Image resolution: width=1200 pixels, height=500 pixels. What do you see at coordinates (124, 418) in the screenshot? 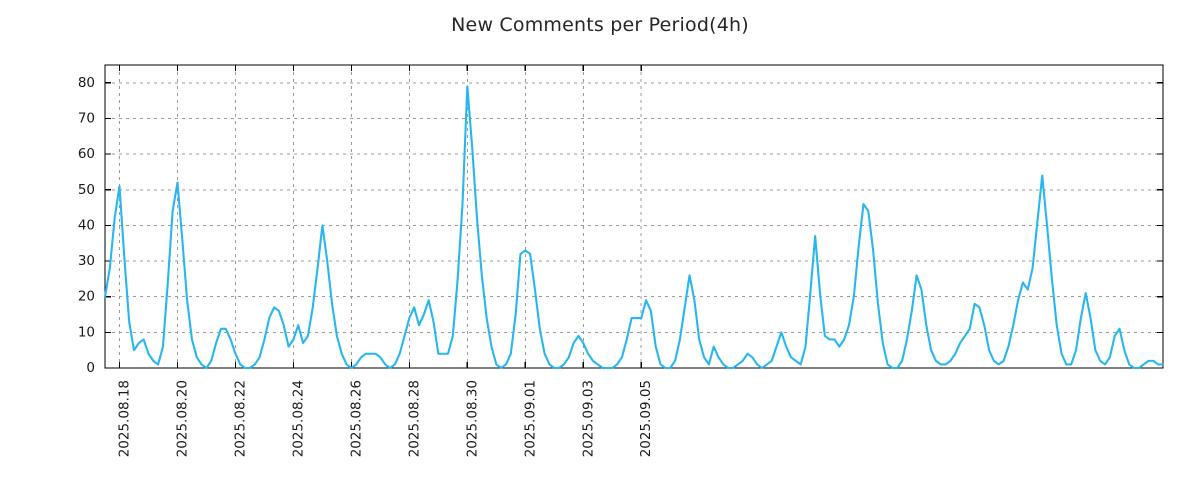
I see `x-axis-tick-label: 2025.08.18` at bounding box center [124, 418].